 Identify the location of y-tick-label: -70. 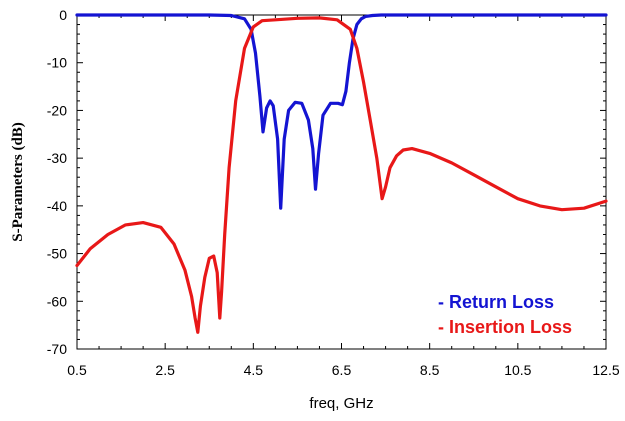
(57, 349).